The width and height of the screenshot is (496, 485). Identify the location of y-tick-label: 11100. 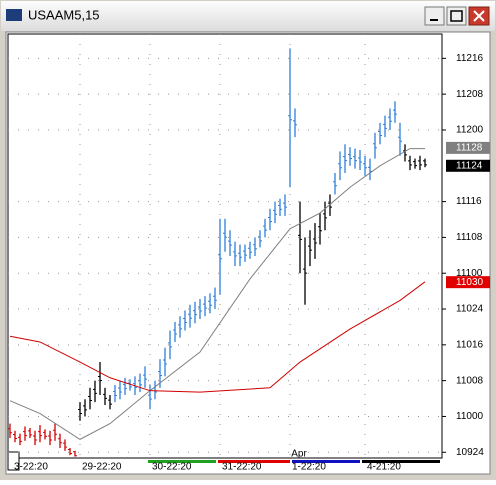
(469, 273).